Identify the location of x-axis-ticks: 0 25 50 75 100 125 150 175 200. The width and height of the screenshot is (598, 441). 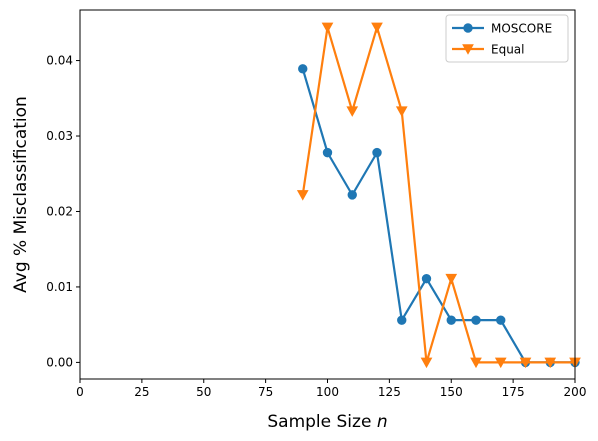
(331, 389).